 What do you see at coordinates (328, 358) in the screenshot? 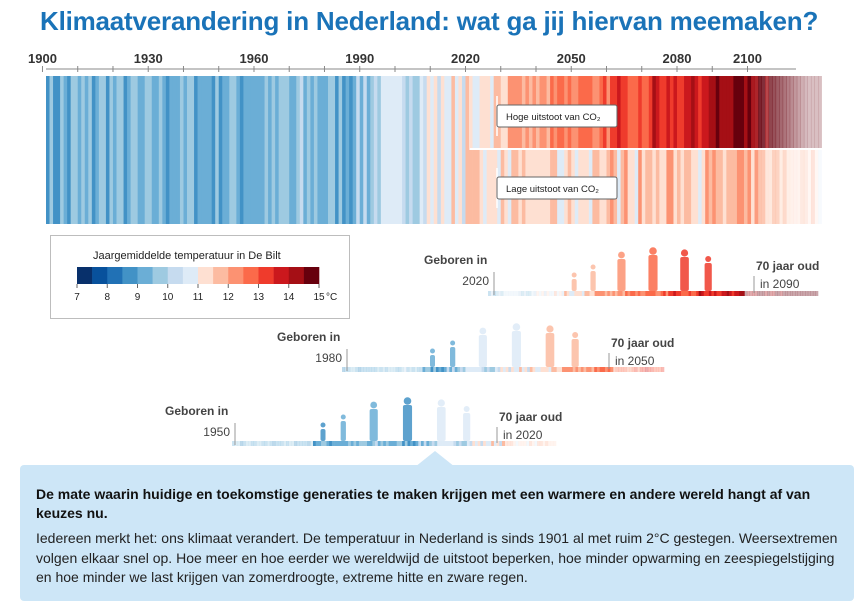
I see `born-year: 1980` at bounding box center [328, 358].